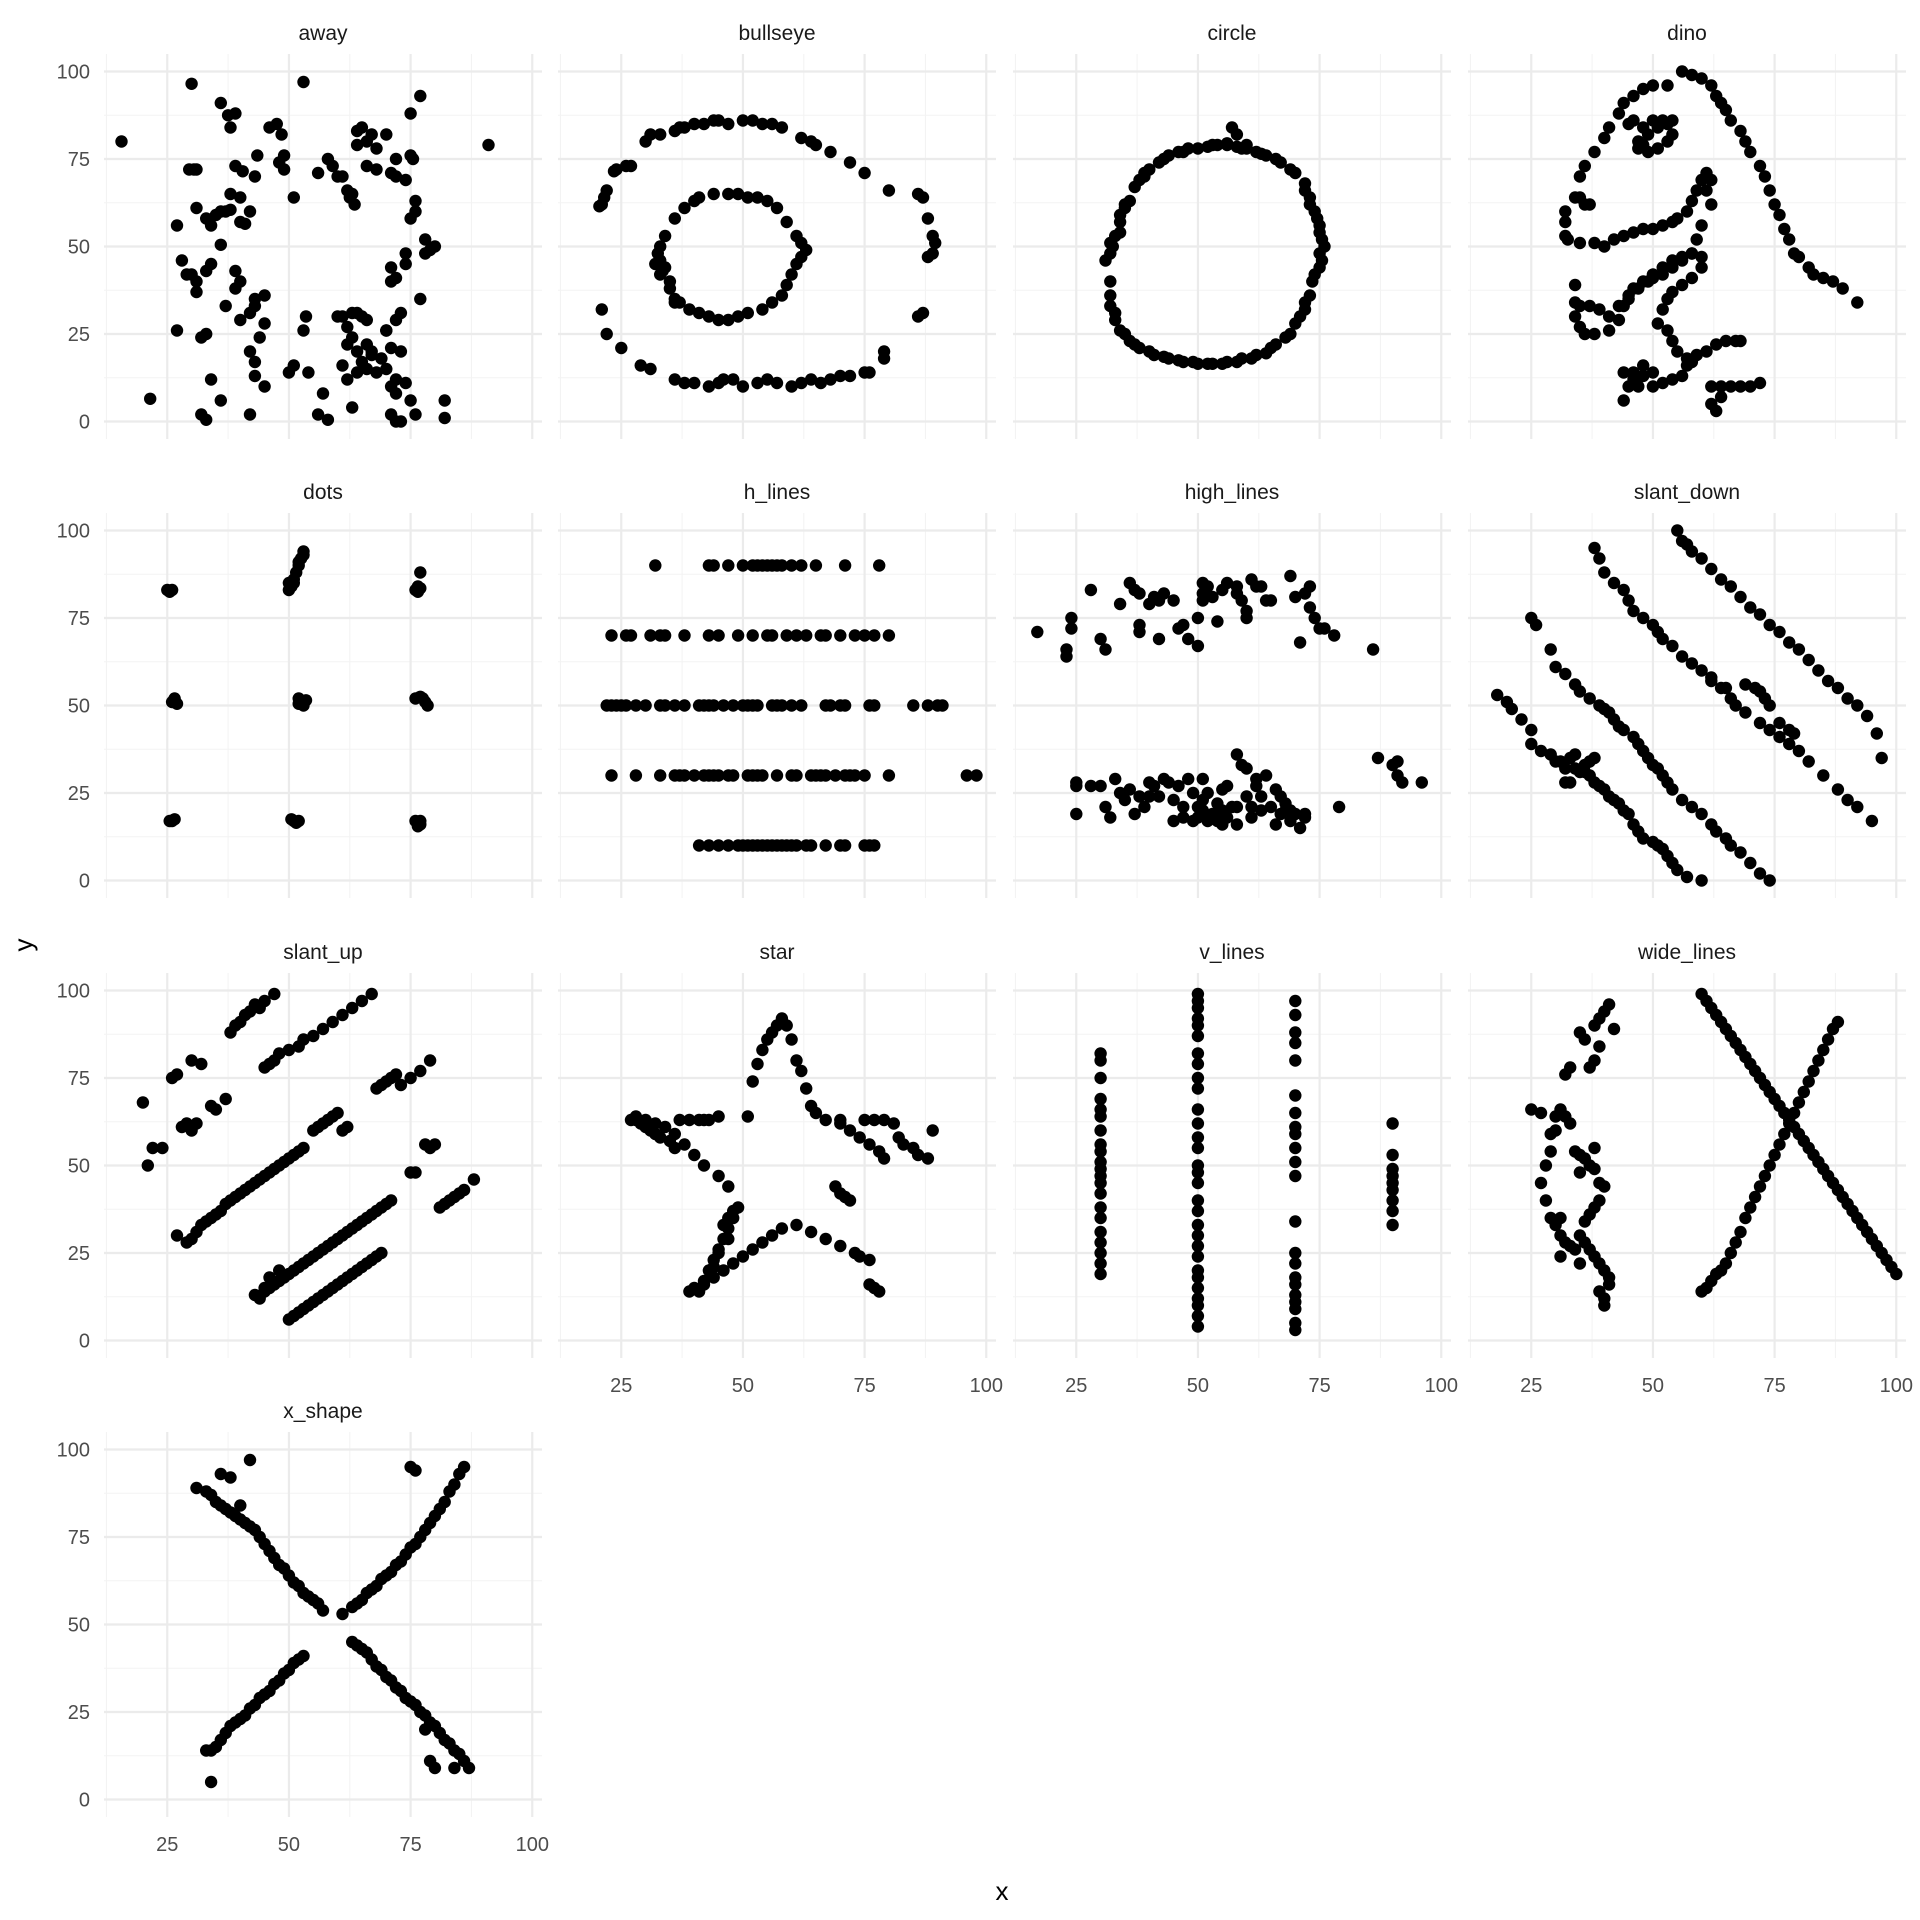  Describe the element at coordinates (84, 423) in the screenshot. I see `y-tick-label: 0` at that location.